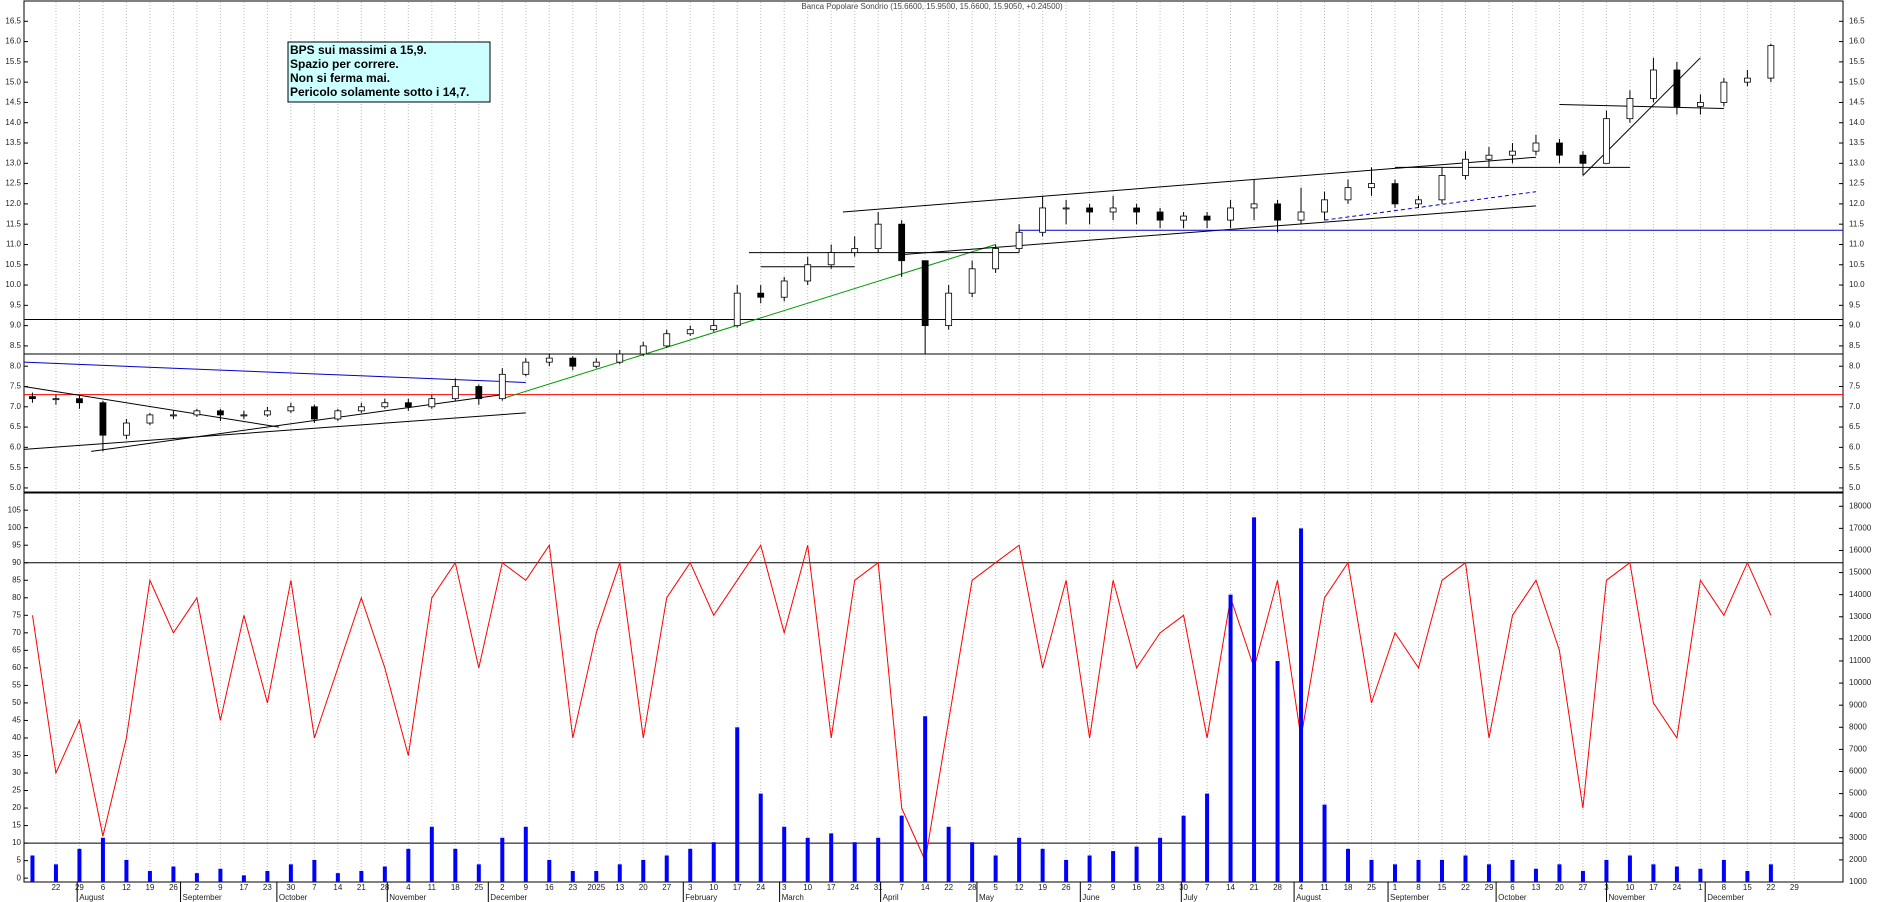 This screenshot has width=1890, height=902. What do you see at coordinates (290, 887) in the screenshot?
I see `x-tick-label: 30` at bounding box center [290, 887].